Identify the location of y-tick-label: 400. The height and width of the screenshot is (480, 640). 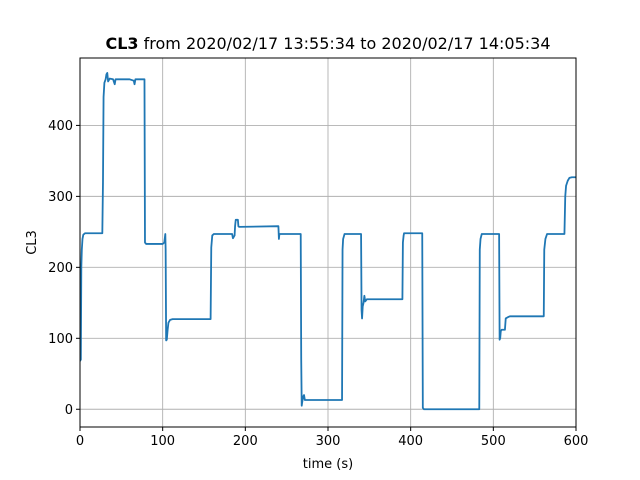
(60, 126).